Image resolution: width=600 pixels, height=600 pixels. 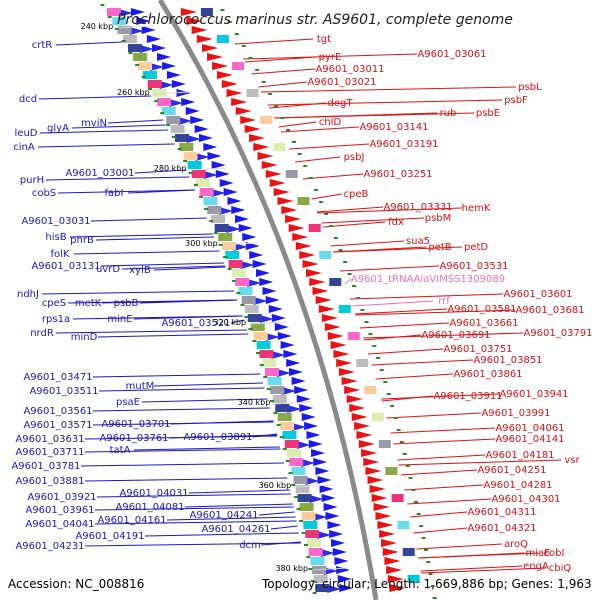 I want to click on kbp-tick-label: 380 kbp, so click(x=291, y=568).